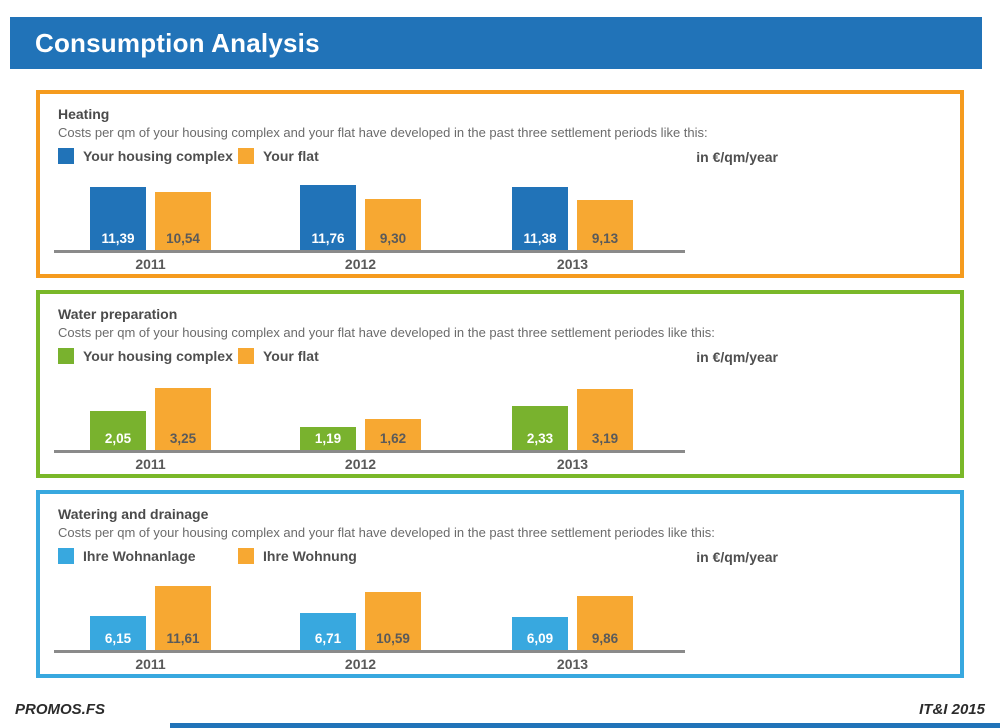 The image size is (1000, 728). What do you see at coordinates (84, 114) in the screenshot?
I see `panel-title: Heating` at bounding box center [84, 114].